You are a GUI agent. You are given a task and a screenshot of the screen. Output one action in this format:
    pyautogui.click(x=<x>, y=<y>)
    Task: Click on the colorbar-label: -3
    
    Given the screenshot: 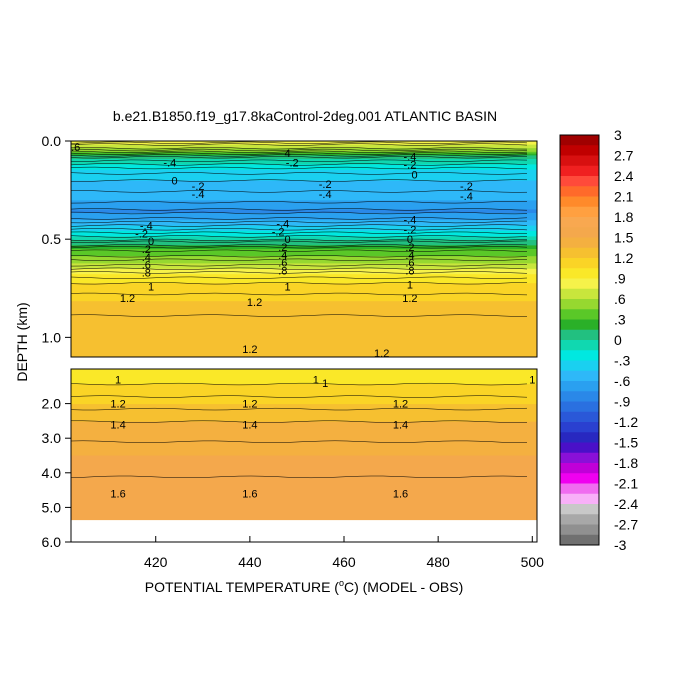 What is the action you would take?
    pyautogui.click(x=620, y=545)
    